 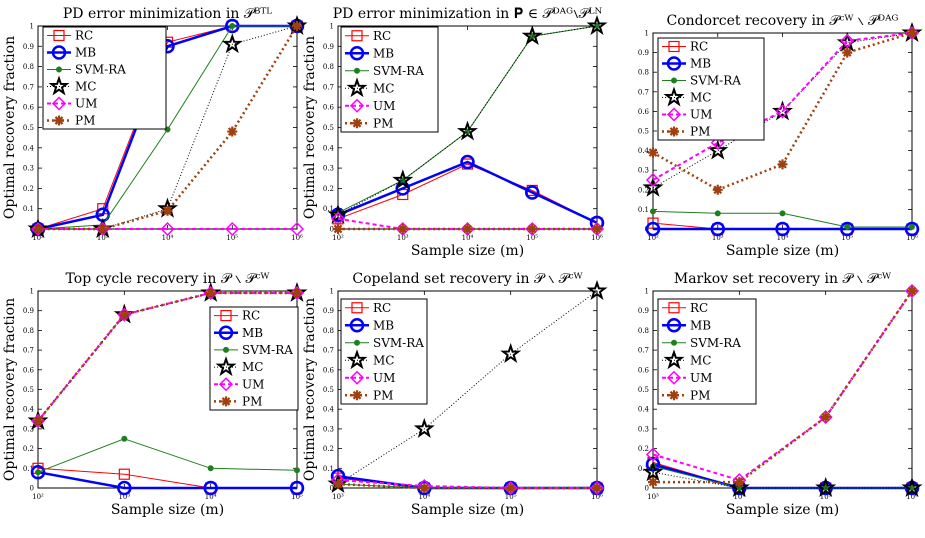 What do you see at coordinates (328, 449) in the screenshot?
I see `y-tick-label: 0.2` at bounding box center [328, 449].